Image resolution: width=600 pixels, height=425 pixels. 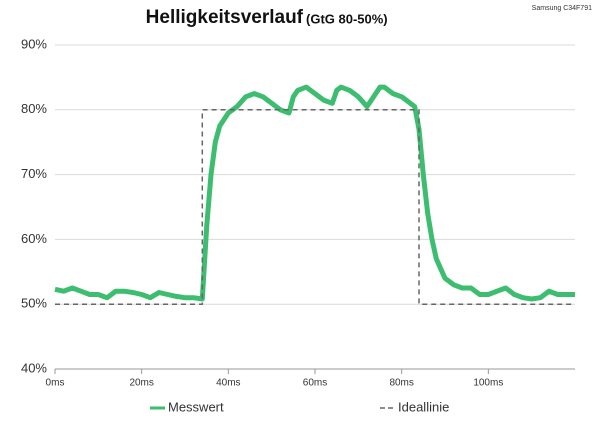 What do you see at coordinates (34, 173) in the screenshot?
I see `y-tick-label: 70%` at bounding box center [34, 173].